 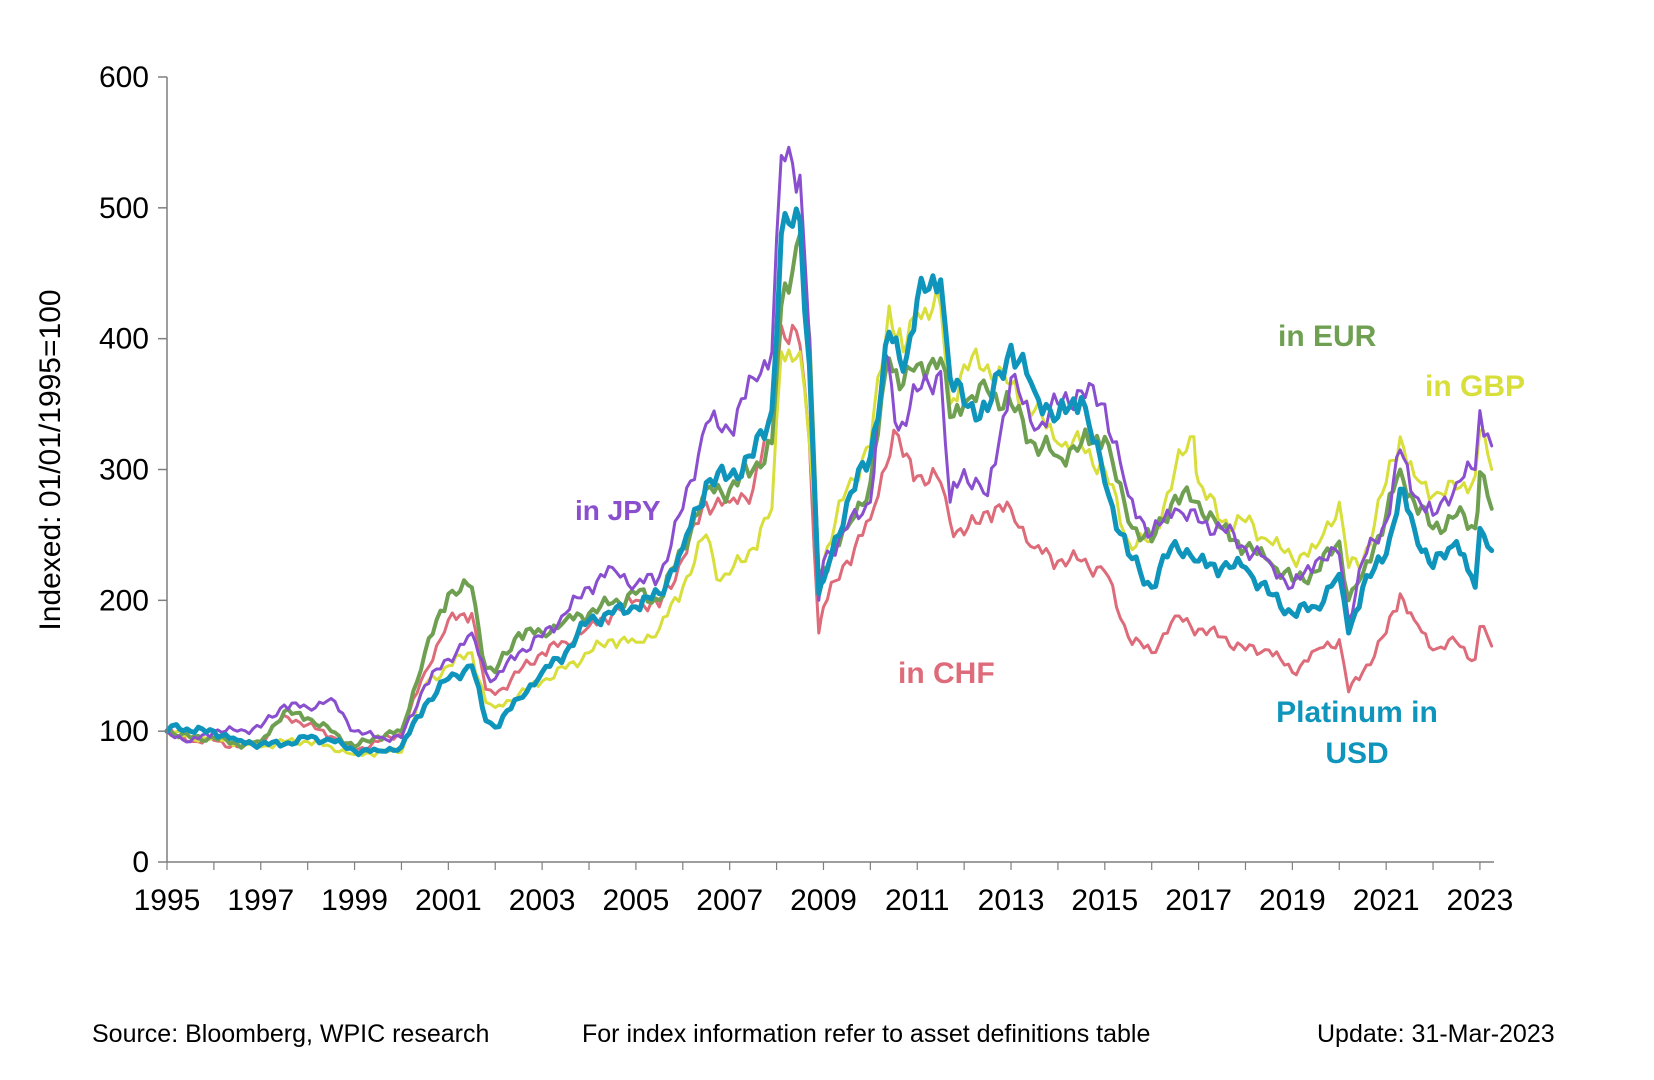 What do you see at coordinates (823, 900) in the screenshot?
I see `x-tick-label: 2009` at bounding box center [823, 900].